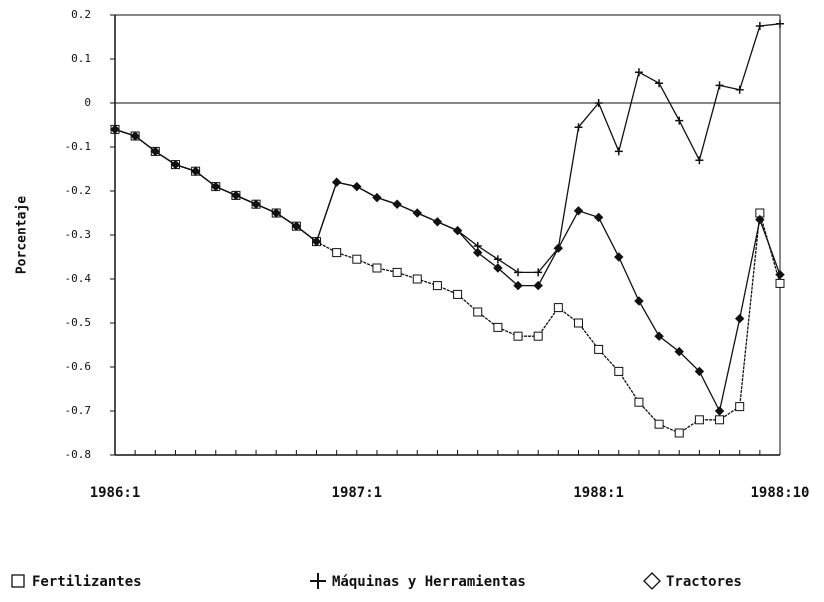  Describe the element at coordinates (78, 410) in the screenshot. I see `y-tick-label: -0.7` at that location.